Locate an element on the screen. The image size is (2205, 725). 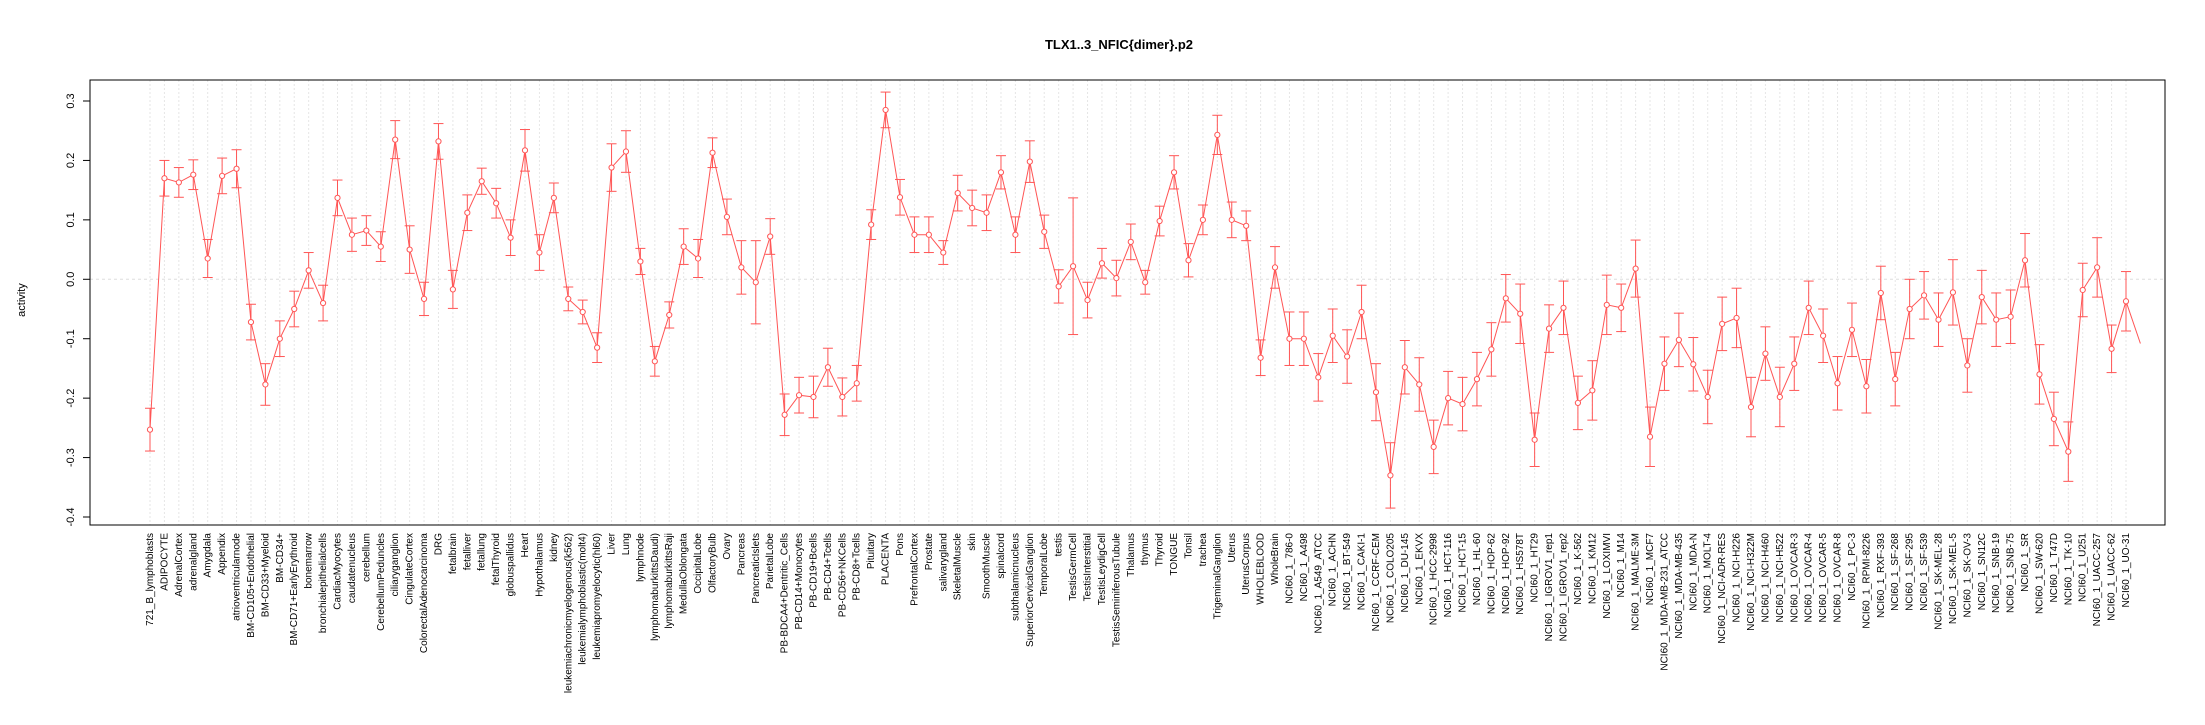
x-tick-label: NCI60_1_SK-OV-3 is located at coordinates (1967, 575).